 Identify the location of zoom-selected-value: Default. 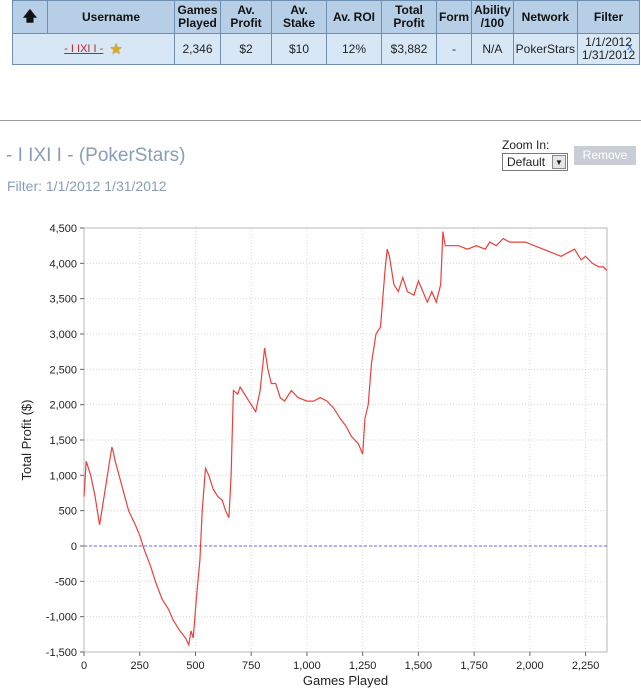
(526, 162).